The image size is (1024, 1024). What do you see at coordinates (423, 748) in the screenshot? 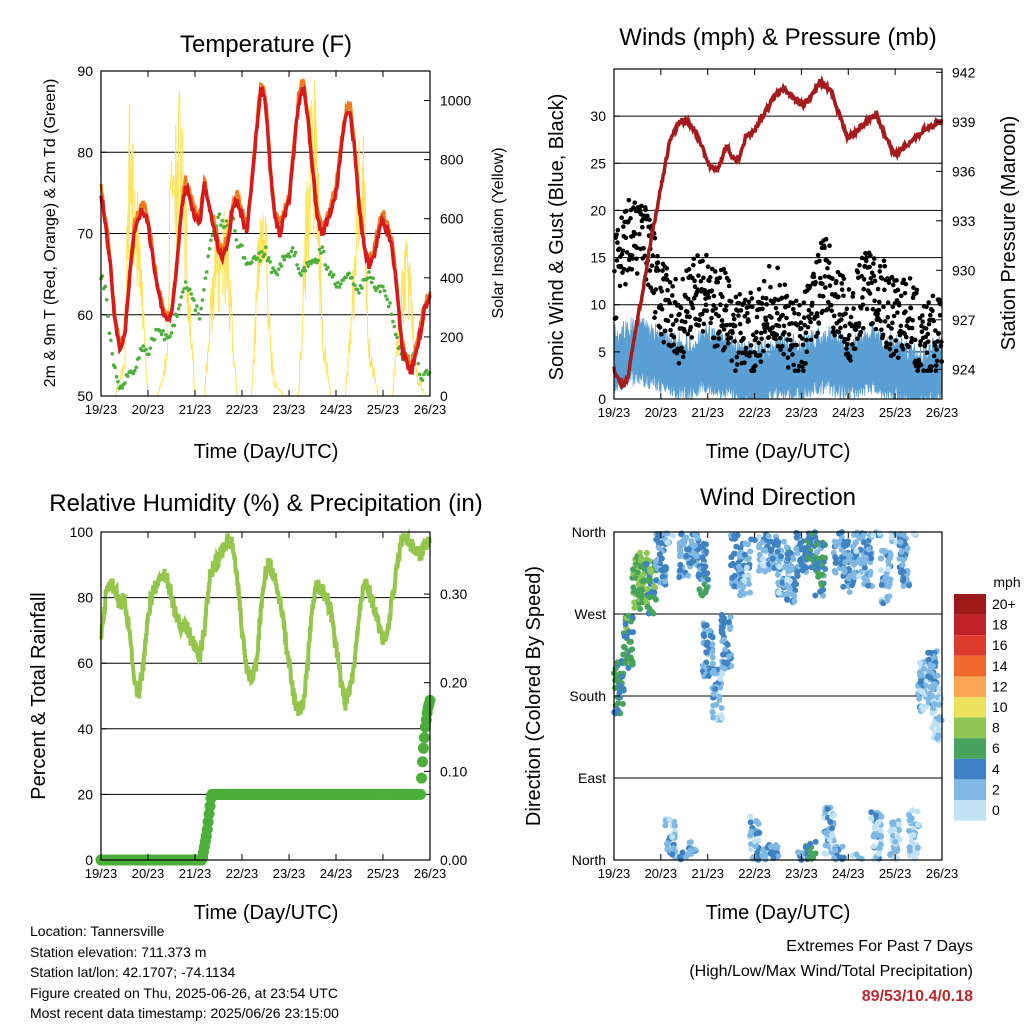
I see `precip-point` at bounding box center [423, 748].